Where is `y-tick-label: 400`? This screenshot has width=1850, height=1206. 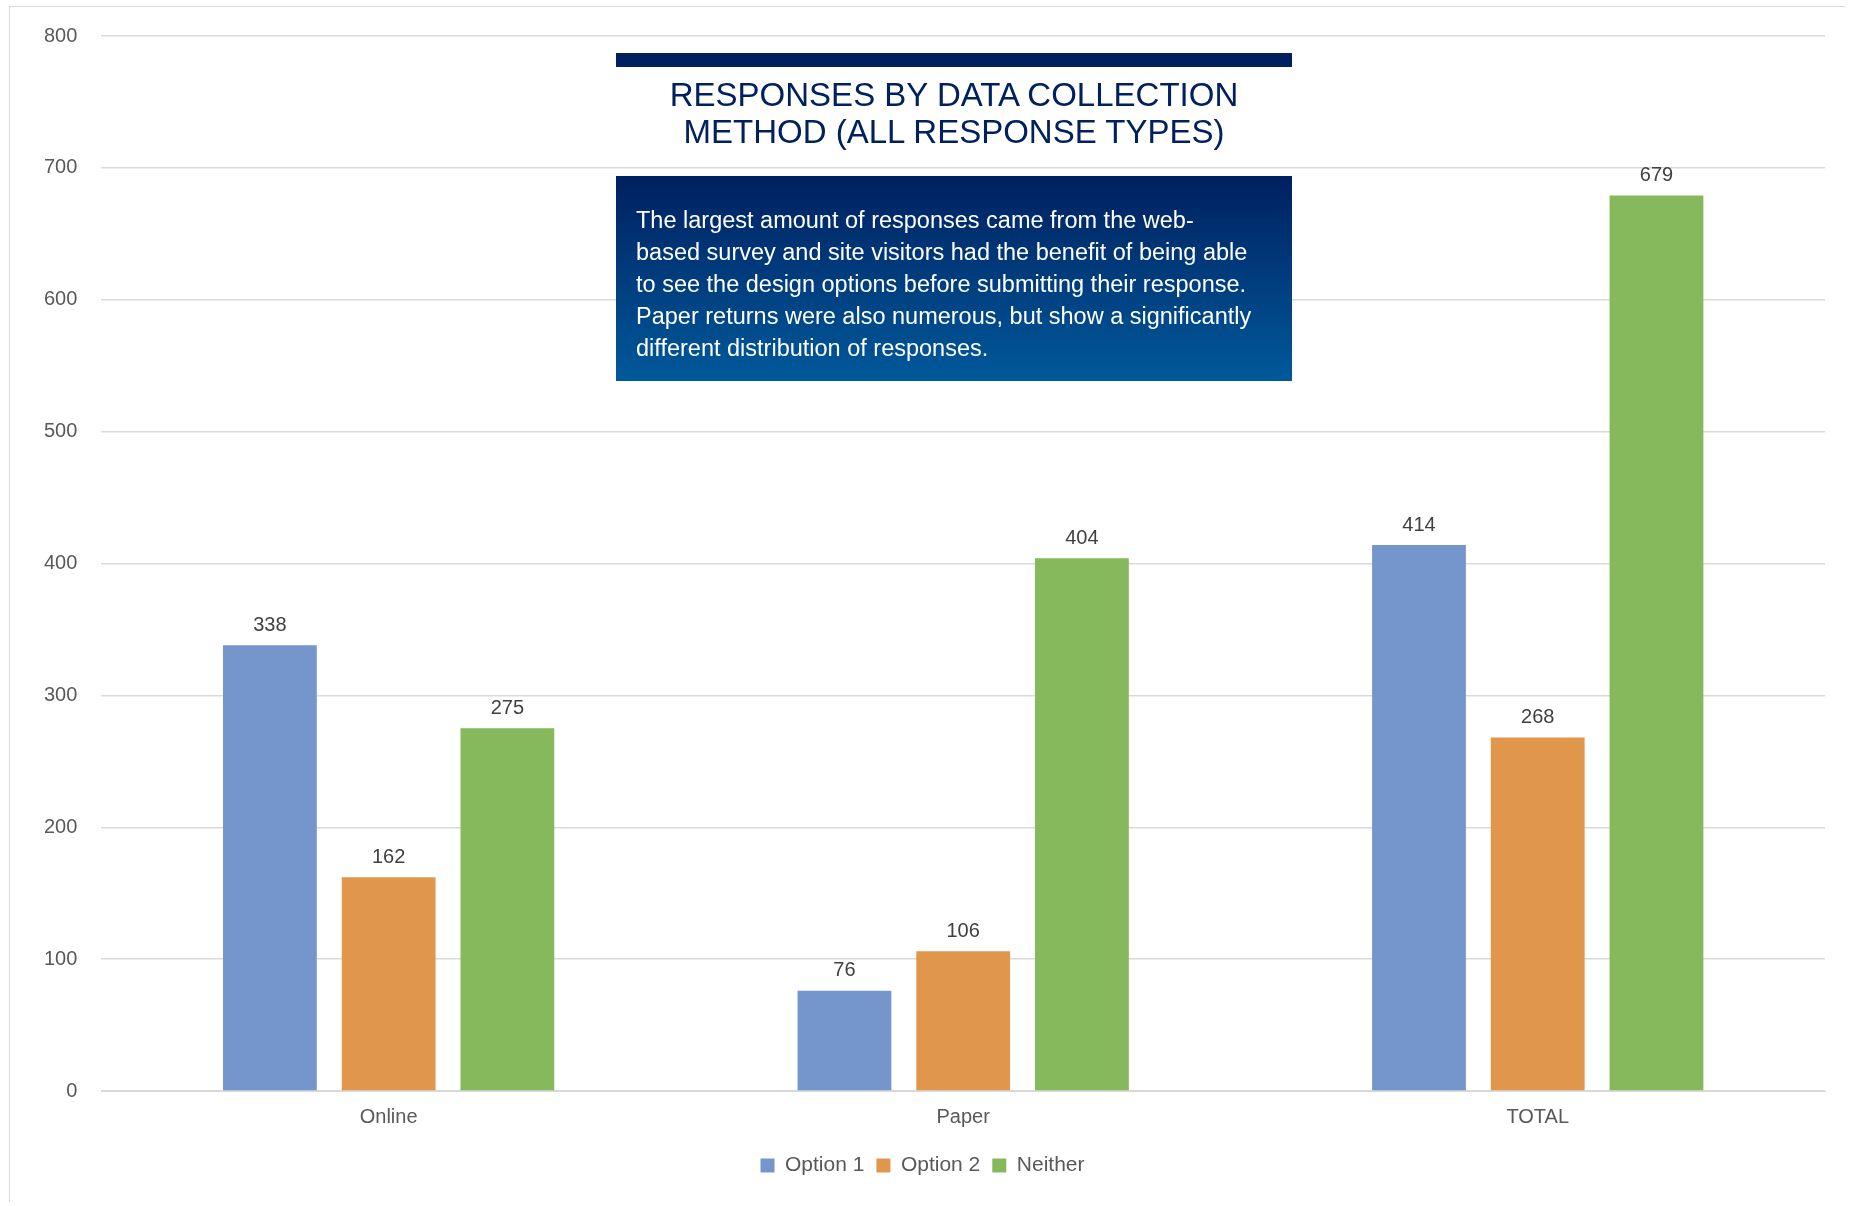 y-tick-label: 400 is located at coordinates (60, 562).